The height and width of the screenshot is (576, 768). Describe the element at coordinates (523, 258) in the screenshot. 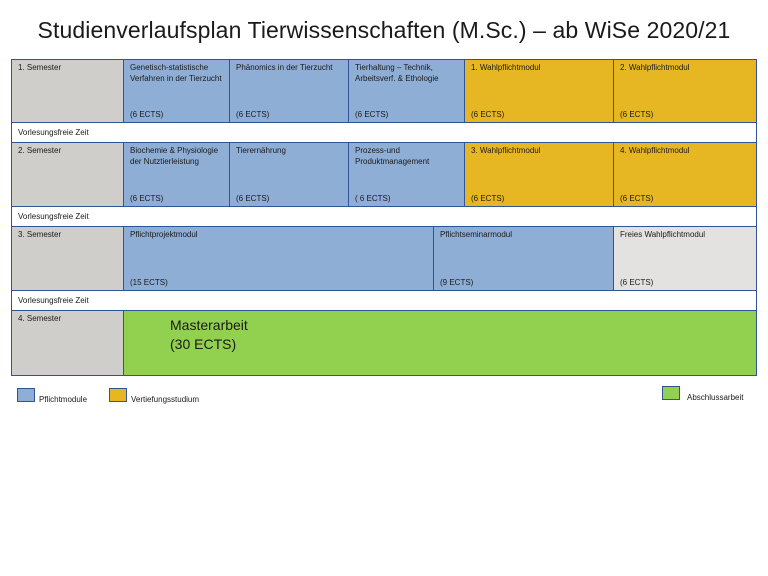

I see `module-pflichtseminar: Pflichtseminarmodul (9 ECTS)` at that location.